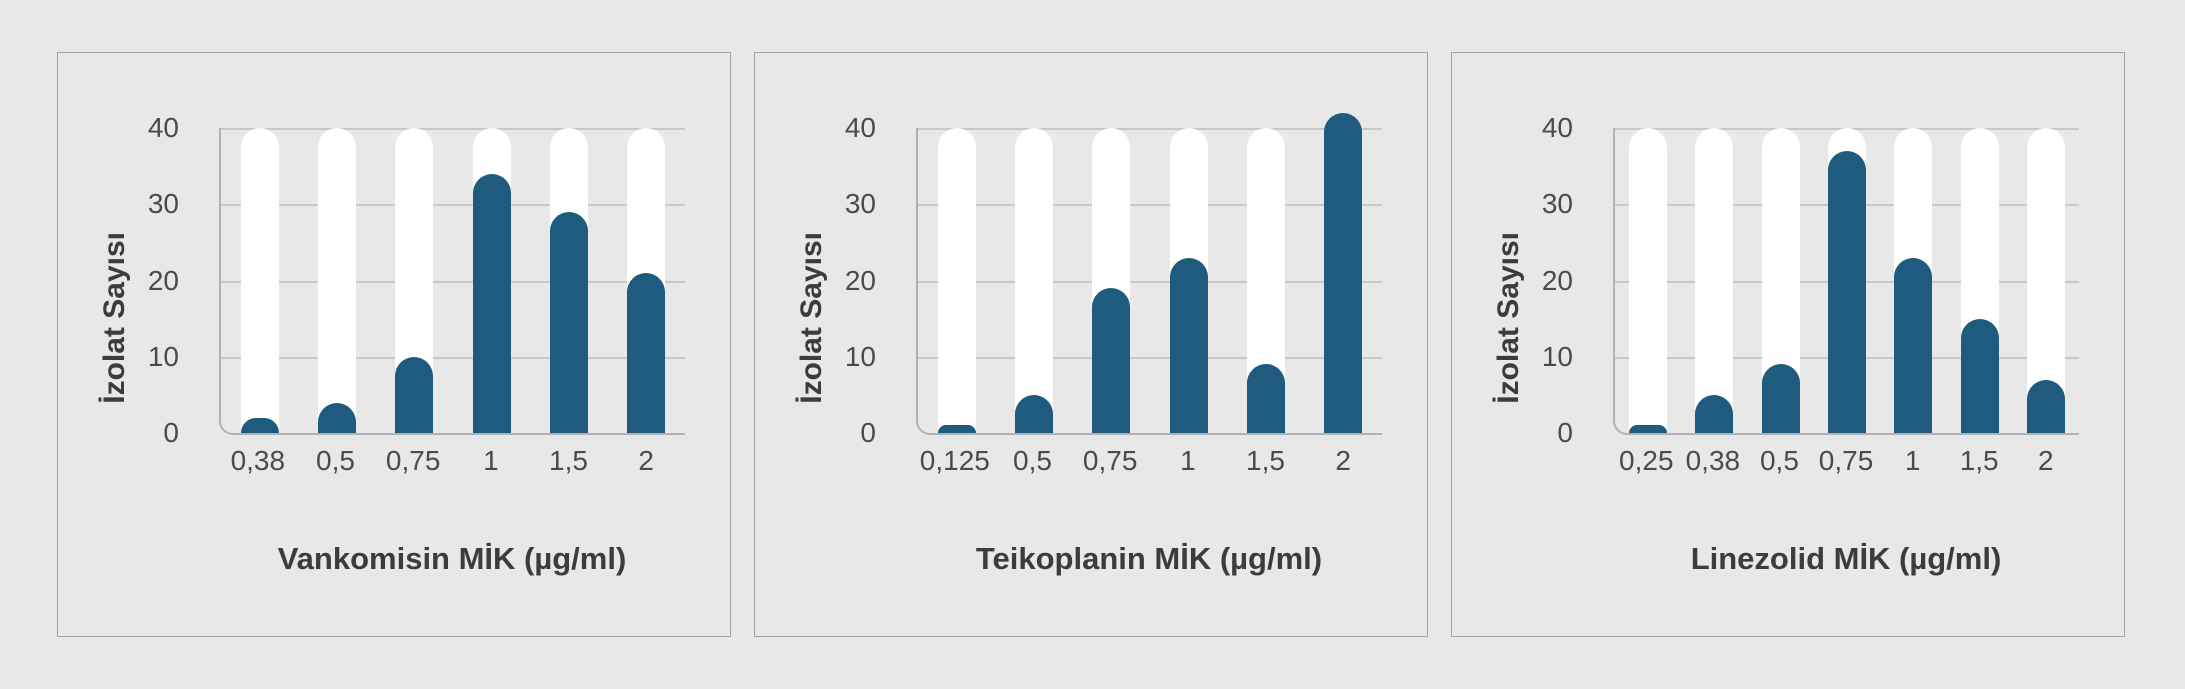 The image size is (2185, 689). What do you see at coordinates (1149, 558) in the screenshot?
I see `x-axis-title: Teikoplanin MİK (µg/ml)` at bounding box center [1149, 558].